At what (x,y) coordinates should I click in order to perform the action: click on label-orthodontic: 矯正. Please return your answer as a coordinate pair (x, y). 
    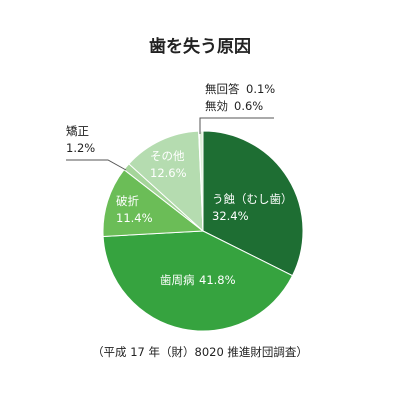
    Looking at the image, I should click on (77, 131).